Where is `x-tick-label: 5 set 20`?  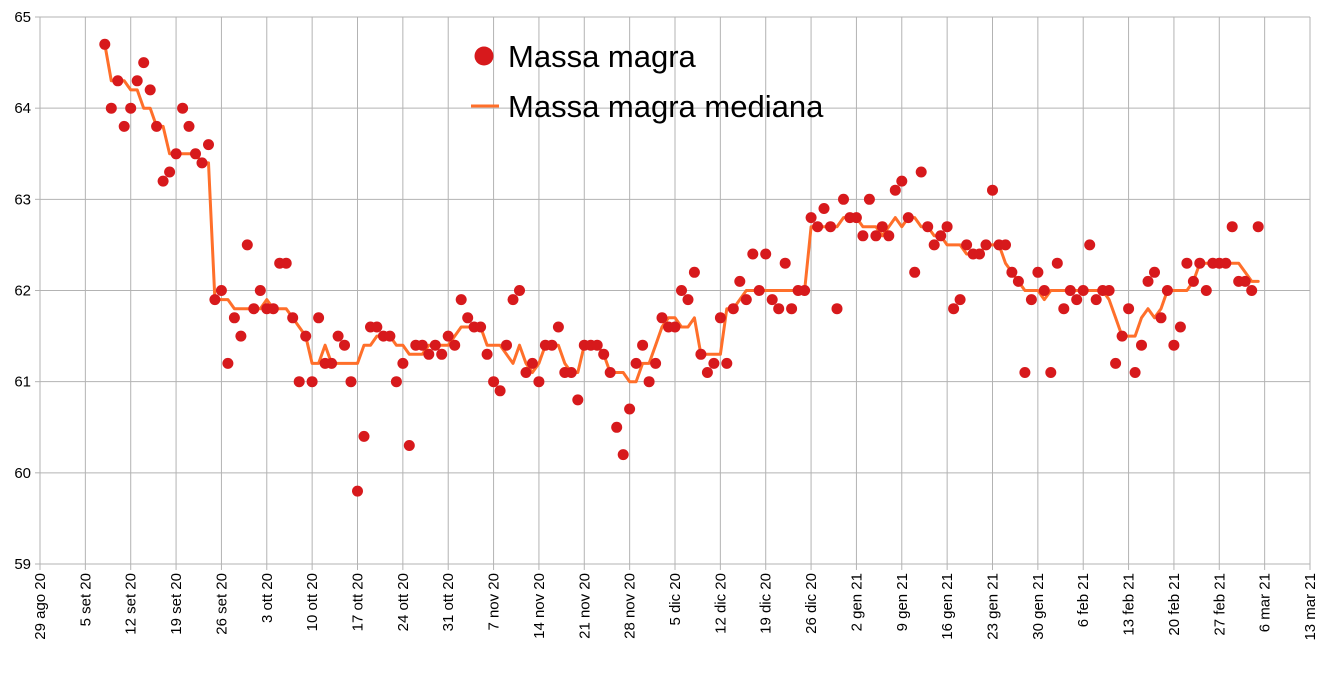
x-tick-label: 5 set 20 is located at coordinates (85, 599).